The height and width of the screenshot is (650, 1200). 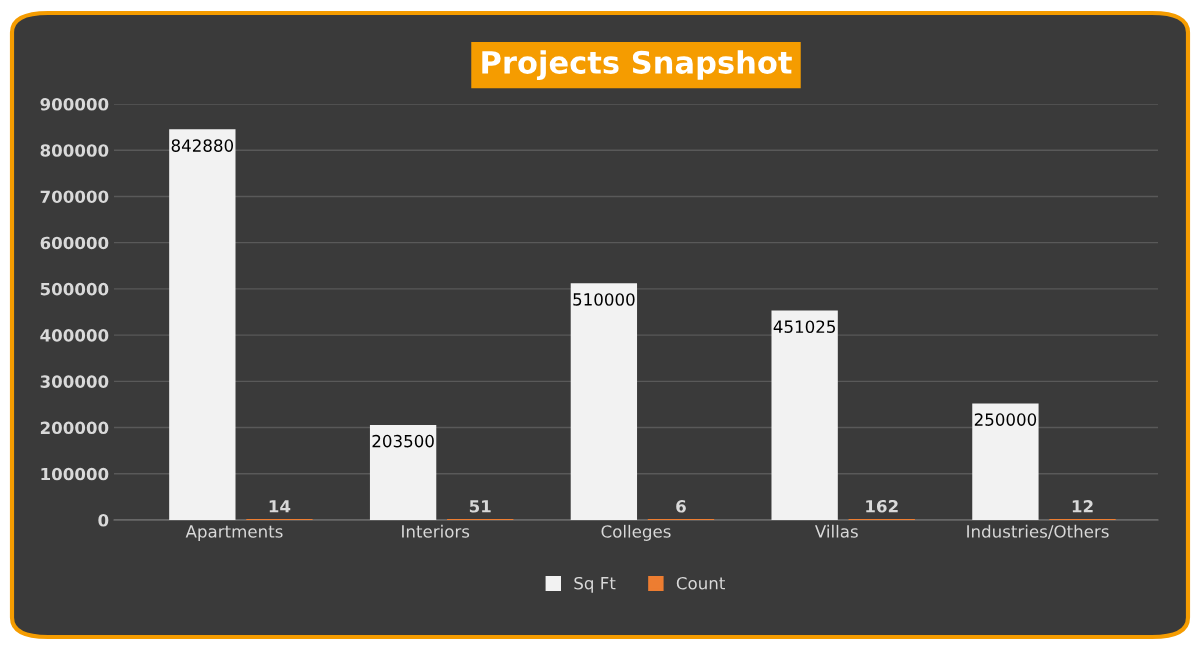 I want to click on y-tick-label: 0, so click(x=103, y=520).